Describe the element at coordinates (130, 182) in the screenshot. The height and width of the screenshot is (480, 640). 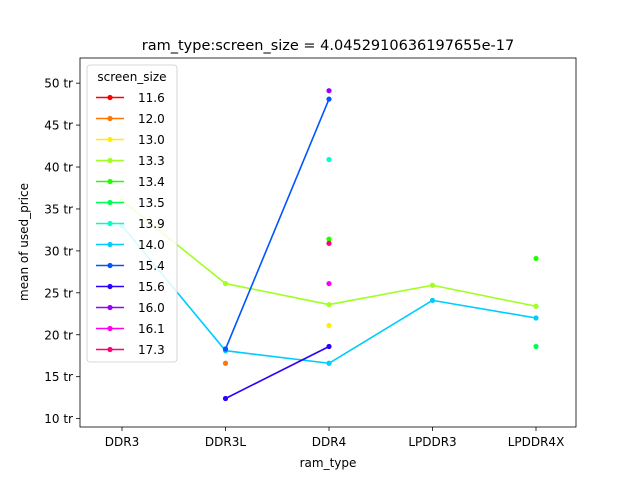
I see `legend-item: 13.4` at that location.